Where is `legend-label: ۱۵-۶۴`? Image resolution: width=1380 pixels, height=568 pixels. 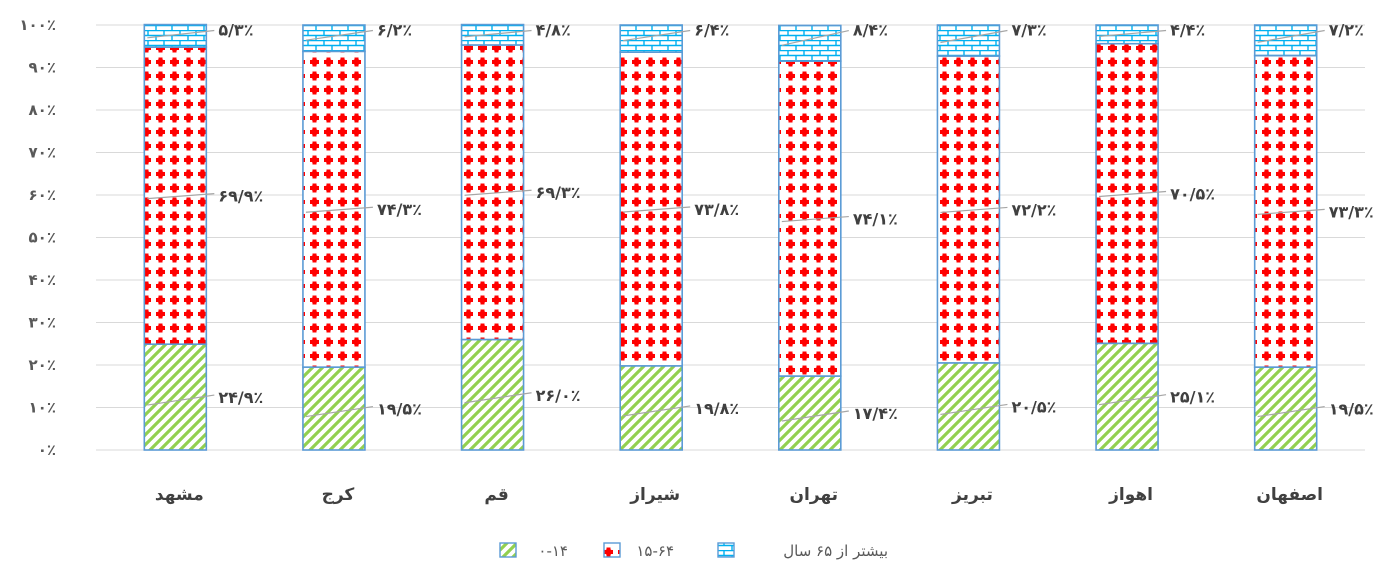
legend-label: ۱۵-۶۴ is located at coordinates (655, 551).